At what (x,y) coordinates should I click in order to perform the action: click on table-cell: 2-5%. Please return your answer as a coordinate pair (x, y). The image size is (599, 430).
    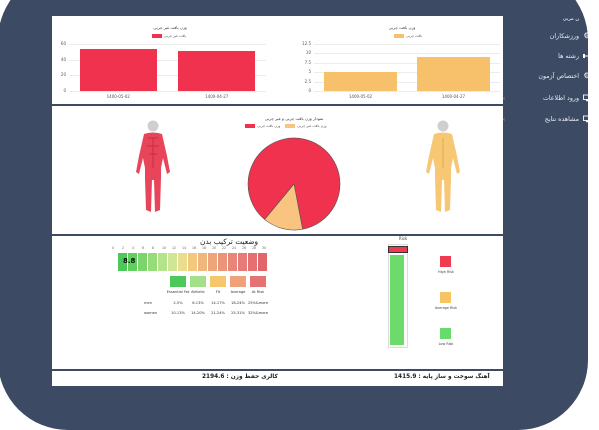
    Looking at the image, I should click on (178, 303).